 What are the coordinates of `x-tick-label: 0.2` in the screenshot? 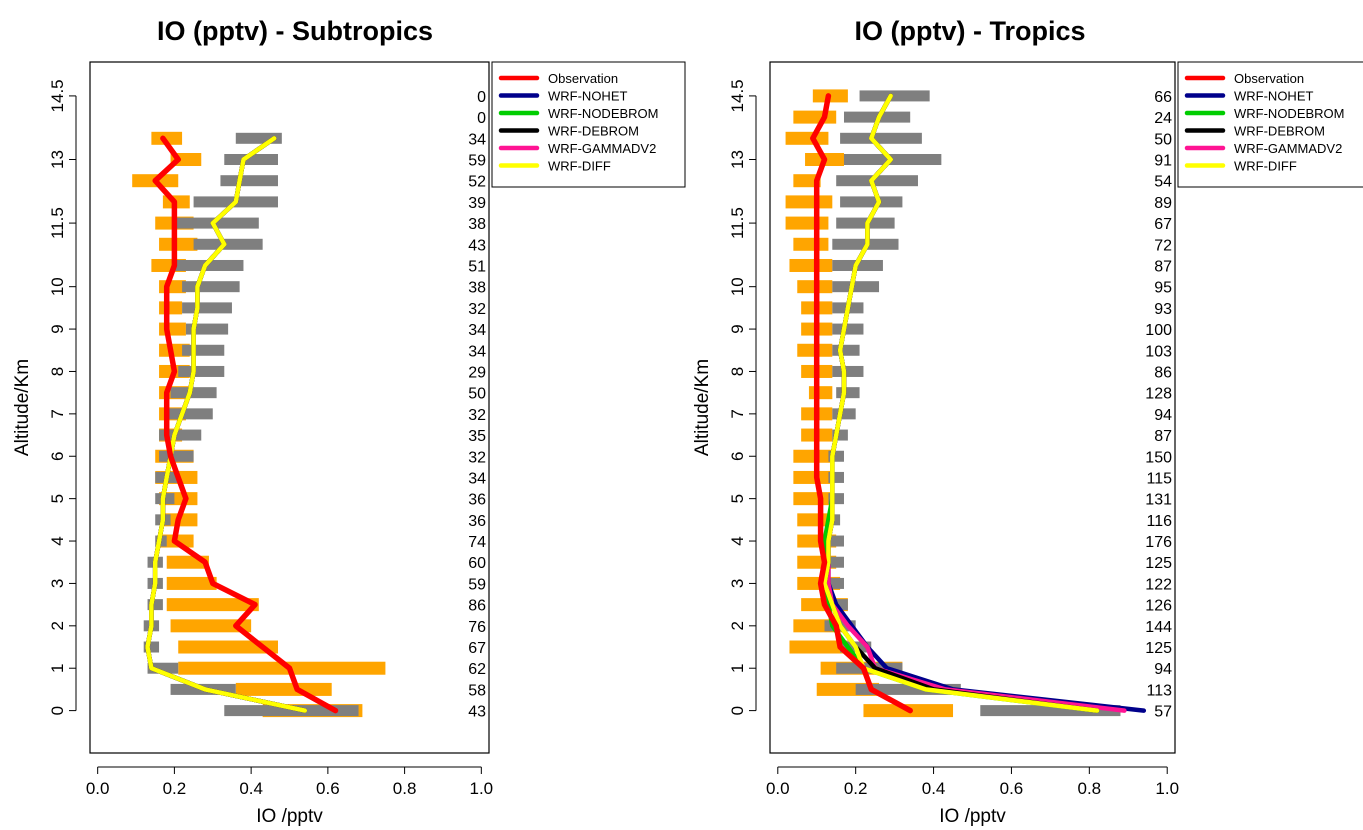 It's located at (856, 788).